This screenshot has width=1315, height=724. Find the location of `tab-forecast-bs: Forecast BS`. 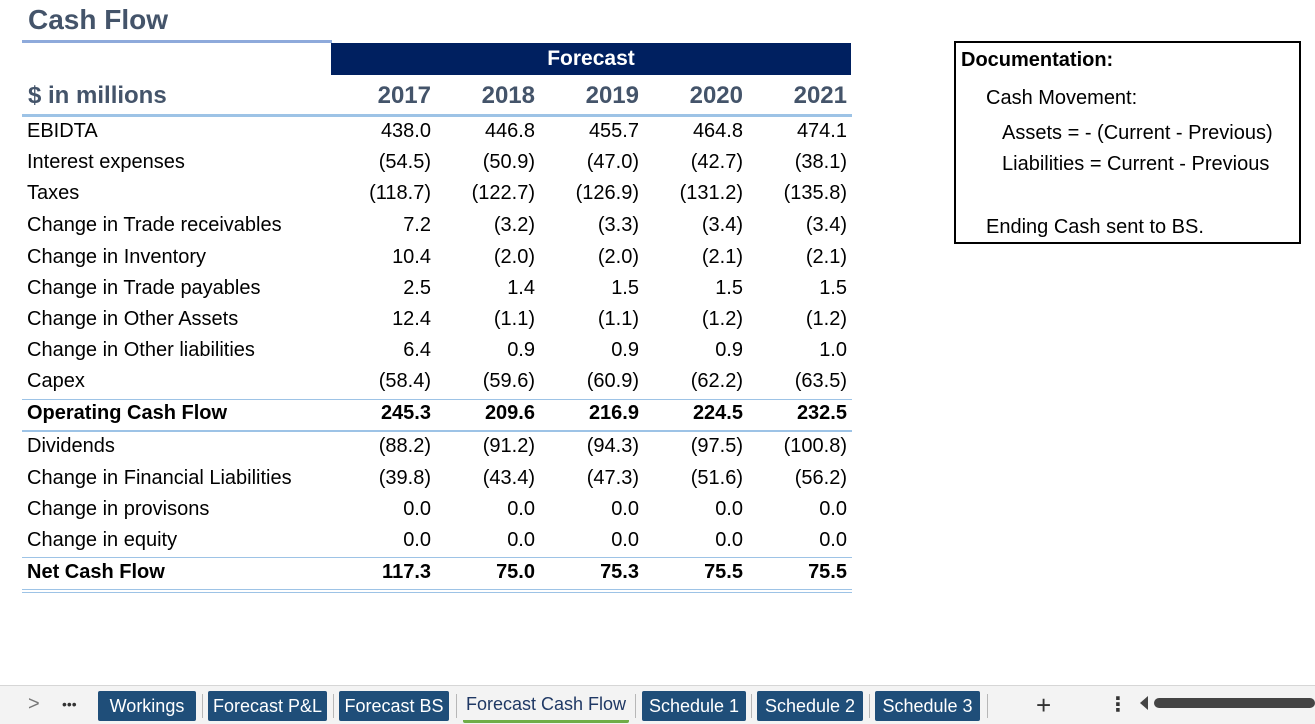

tab-forecast-bs: Forecast BS is located at coordinates (394, 706).